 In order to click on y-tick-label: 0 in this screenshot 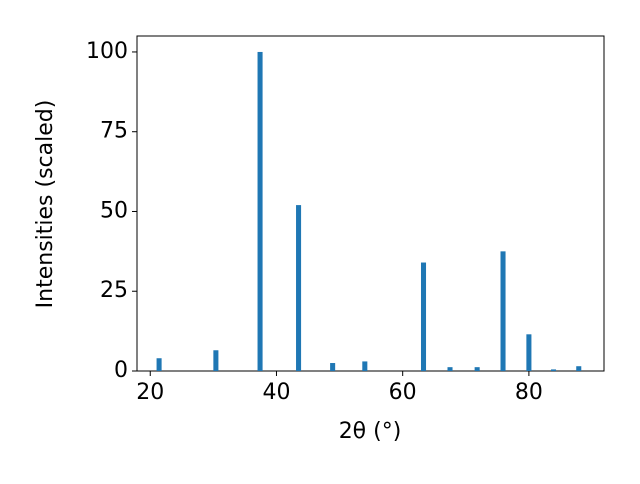, I will do `click(121, 370)`.